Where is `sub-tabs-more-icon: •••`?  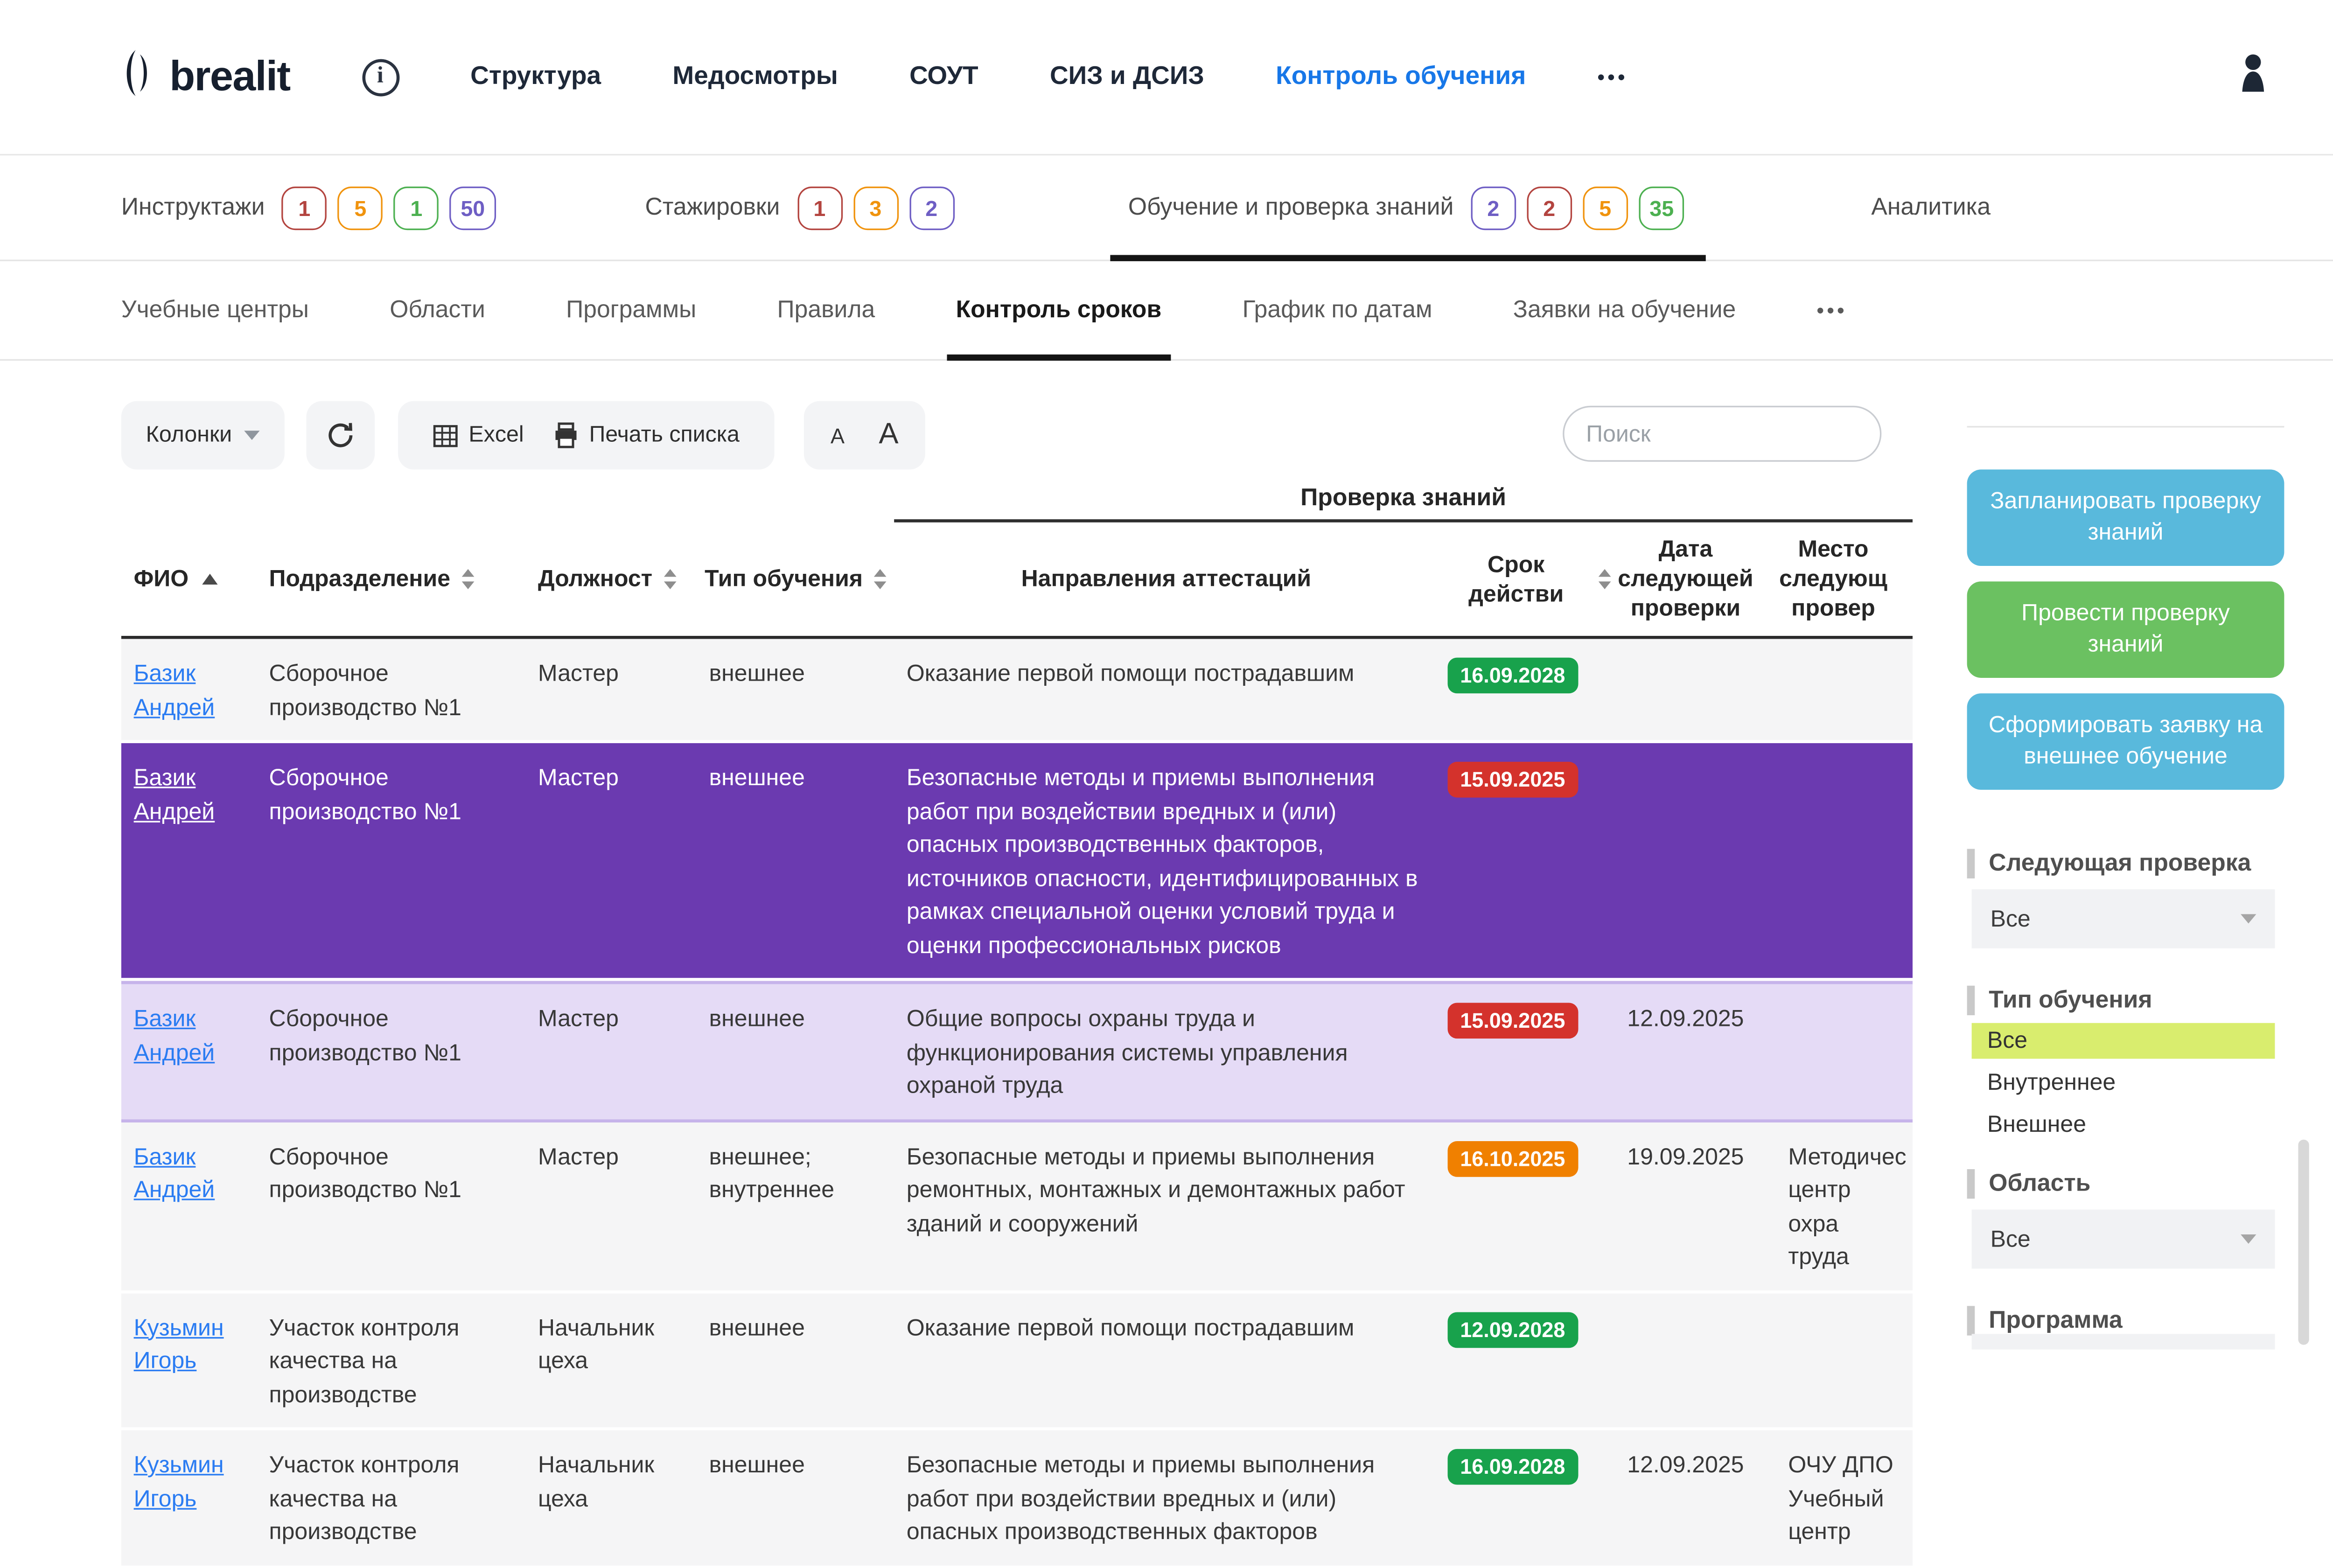
sub-tabs-more-icon: ••• is located at coordinates (1832, 310).